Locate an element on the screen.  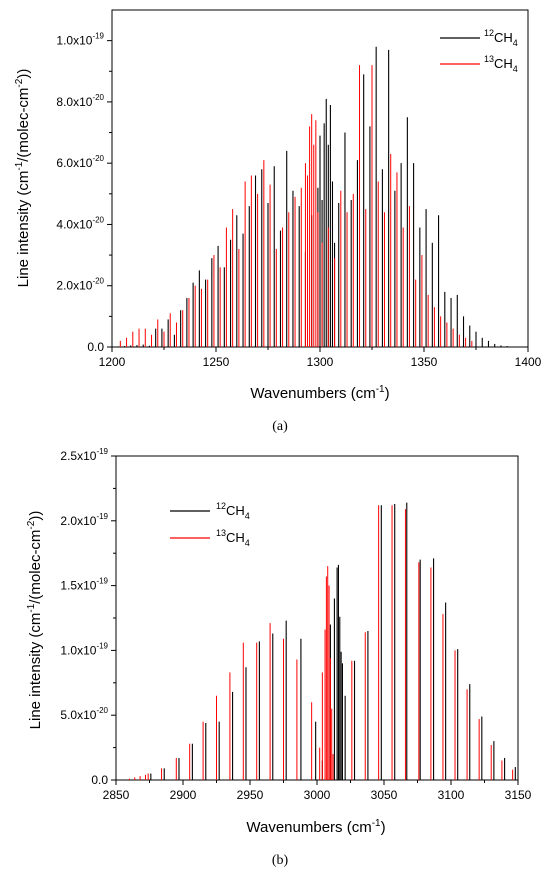
x-tick-label: 3050 is located at coordinates (384, 795).